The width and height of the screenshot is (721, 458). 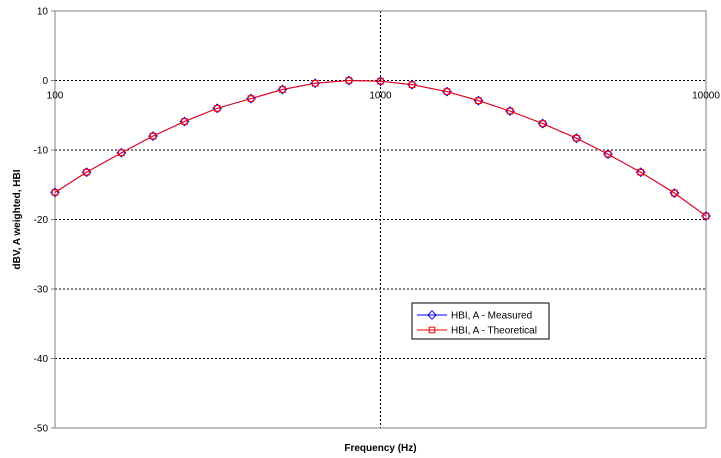 I want to click on x-tick-label: 1000, so click(x=380, y=96).